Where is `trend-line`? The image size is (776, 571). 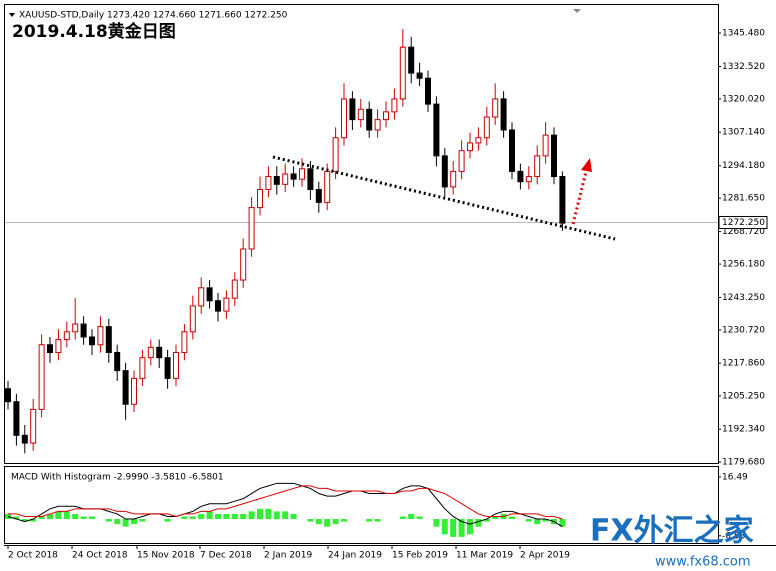
trend-line is located at coordinates (444, 198).